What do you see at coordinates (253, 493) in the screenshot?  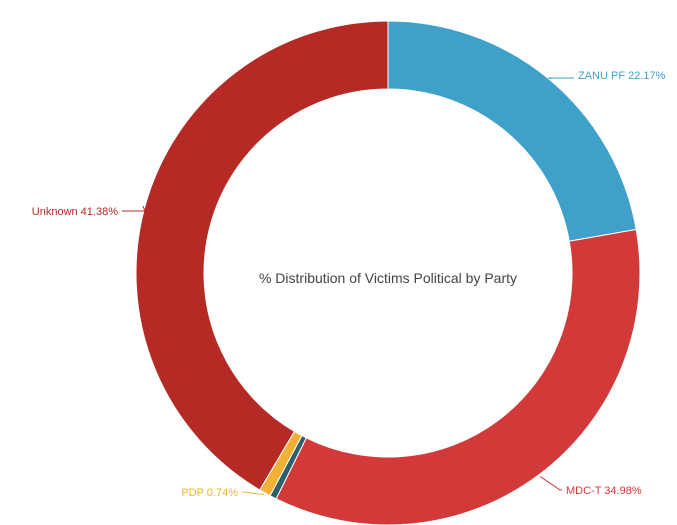 I see `leader-line-pdp` at bounding box center [253, 493].